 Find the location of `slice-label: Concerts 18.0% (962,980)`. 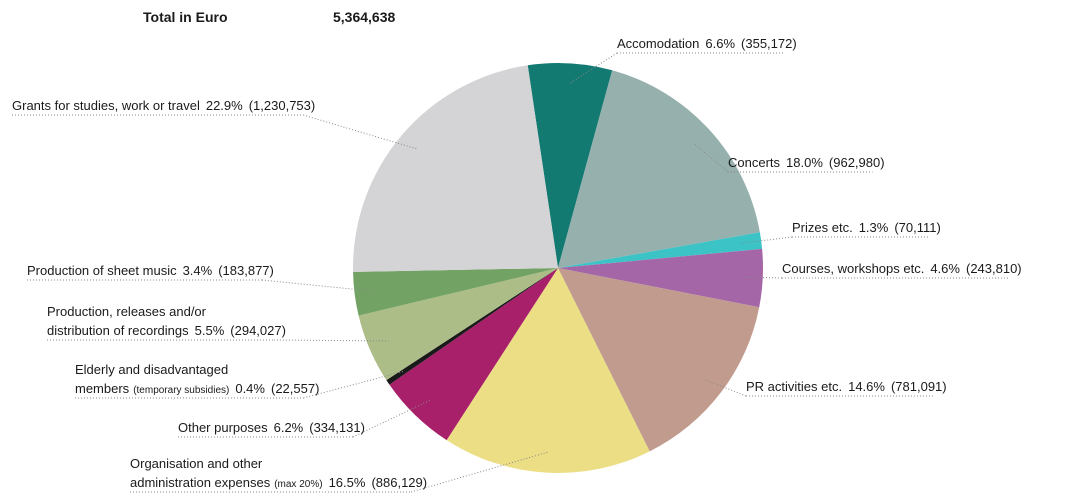

slice-label: Concerts 18.0% (962,980) is located at coordinates (806, 162).